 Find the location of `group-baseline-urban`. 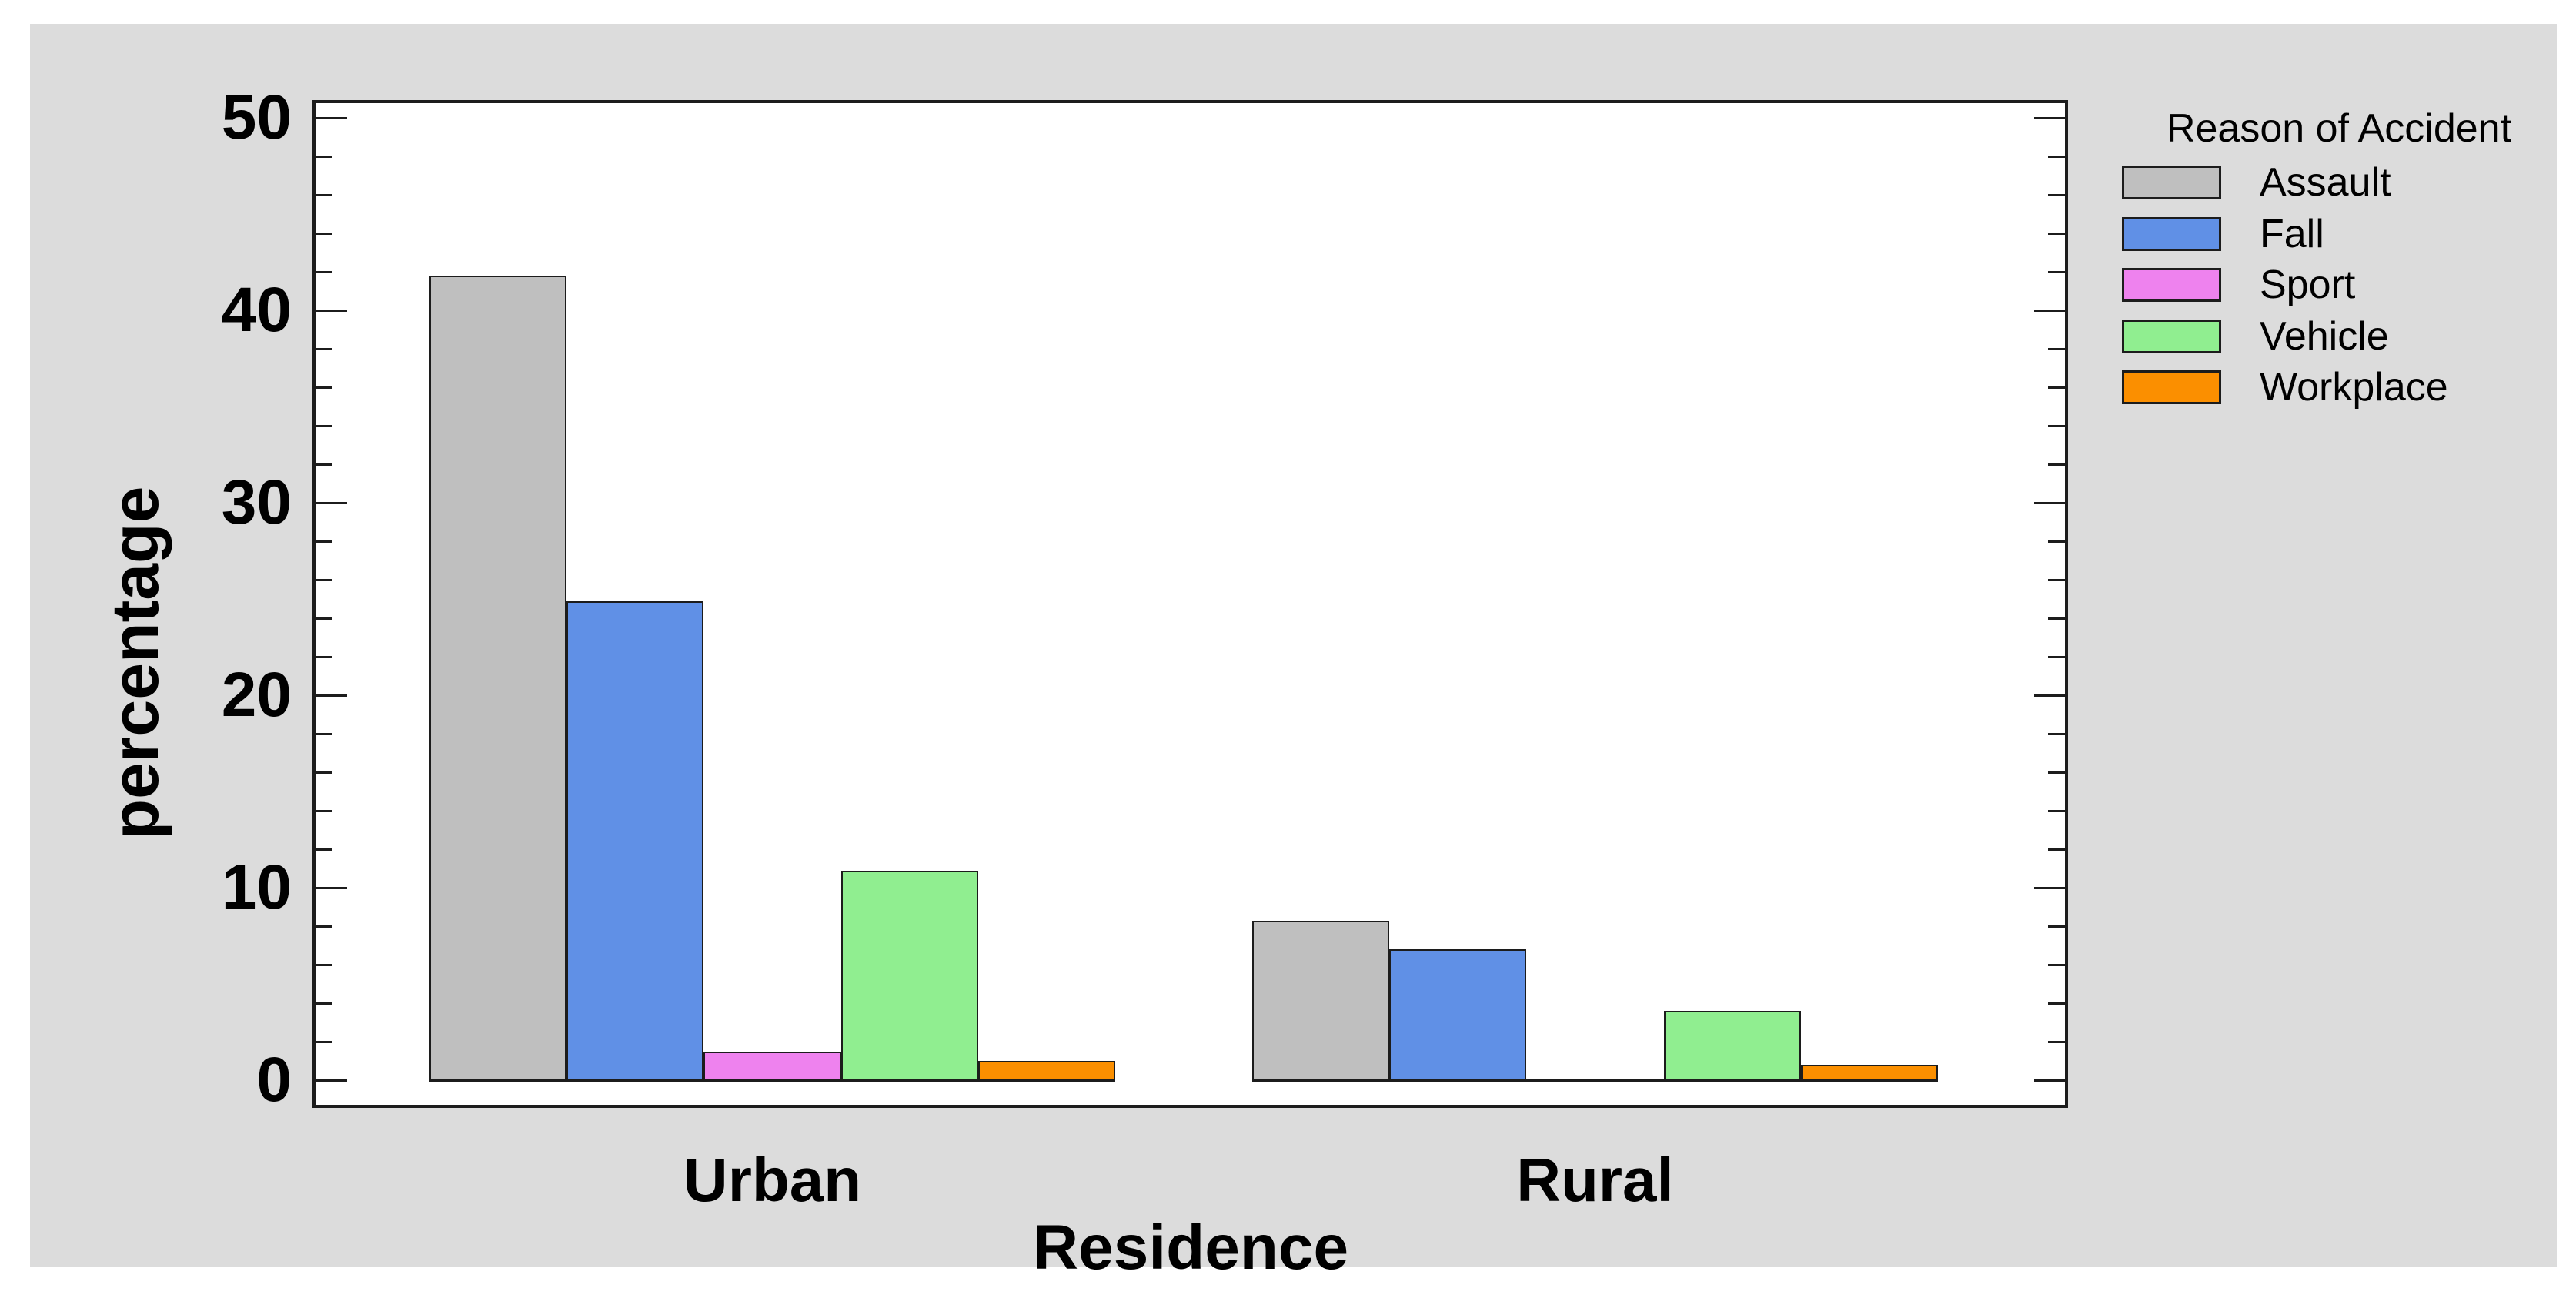

group-baseline-urban is located at coordinates (772, 1080).